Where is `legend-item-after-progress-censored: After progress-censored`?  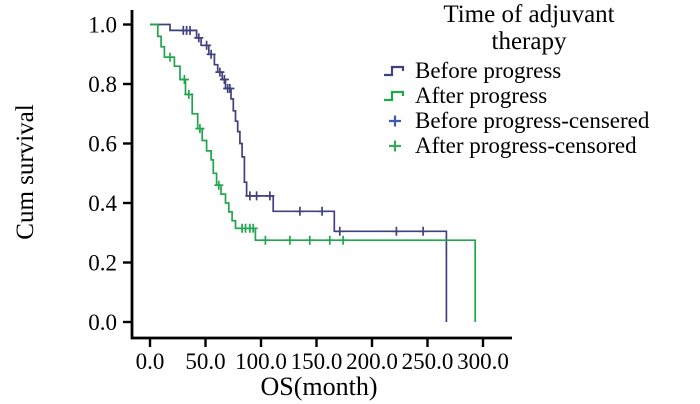 legend-item-after-progress-censored: After progress-censored is located at coordinates (538, 145).